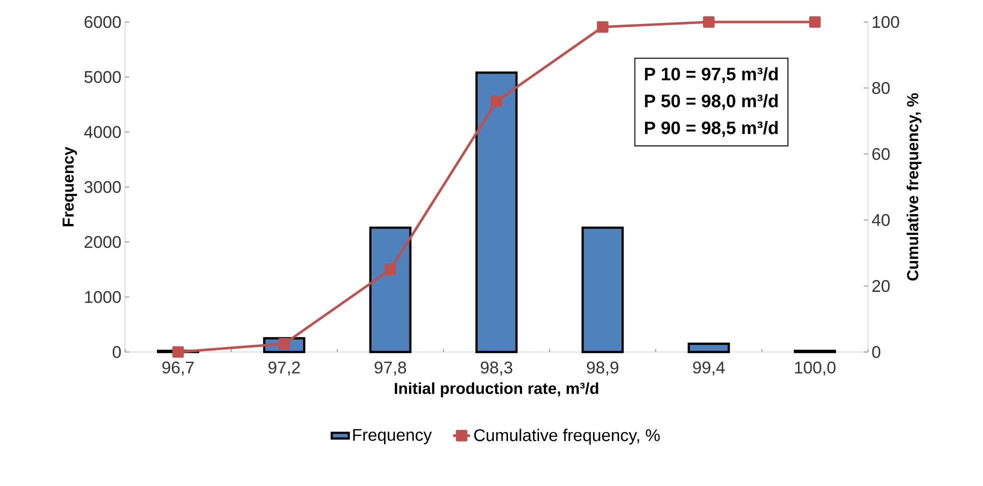 Image resolution: width=983 pixels, height=486 pixels. Describe the element at coordinates (178, 369) in the screenshot. I see `x-tick-label: 96,7` at that location.